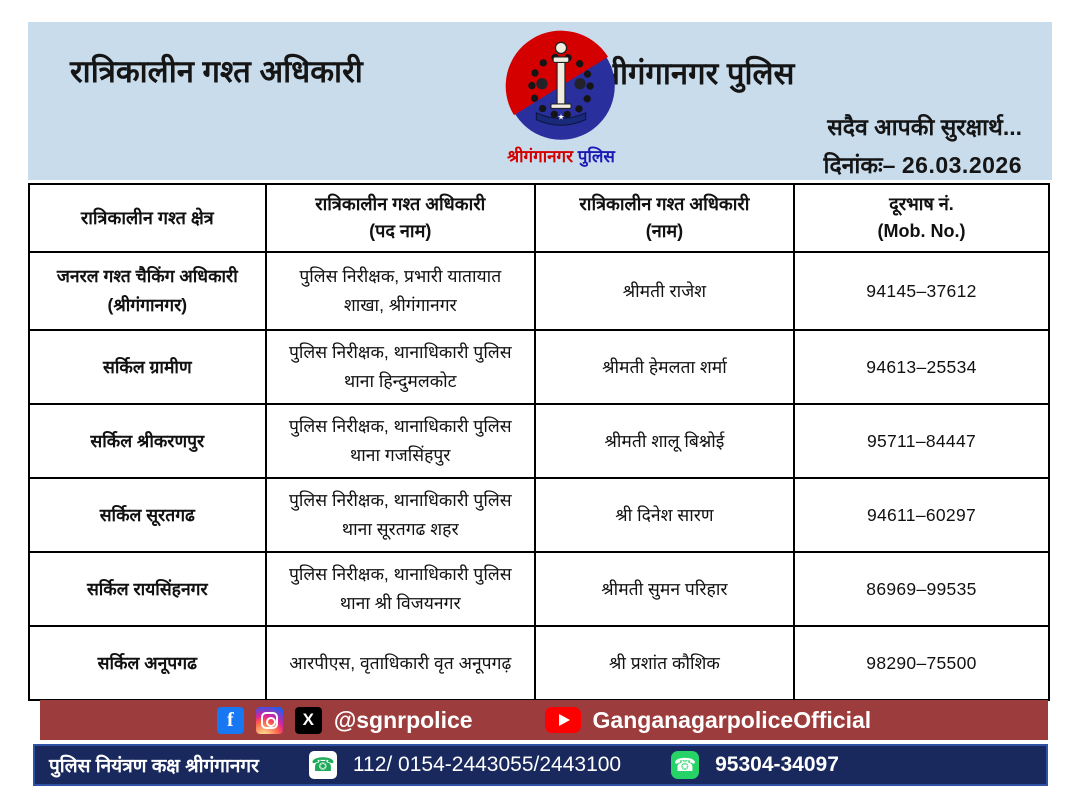 The height and width of the screenshot is (806, 1080). Describe the element at coordinates (403, 719) in the screenshot. I see `social-handle: @sgnrpolice` at that location.